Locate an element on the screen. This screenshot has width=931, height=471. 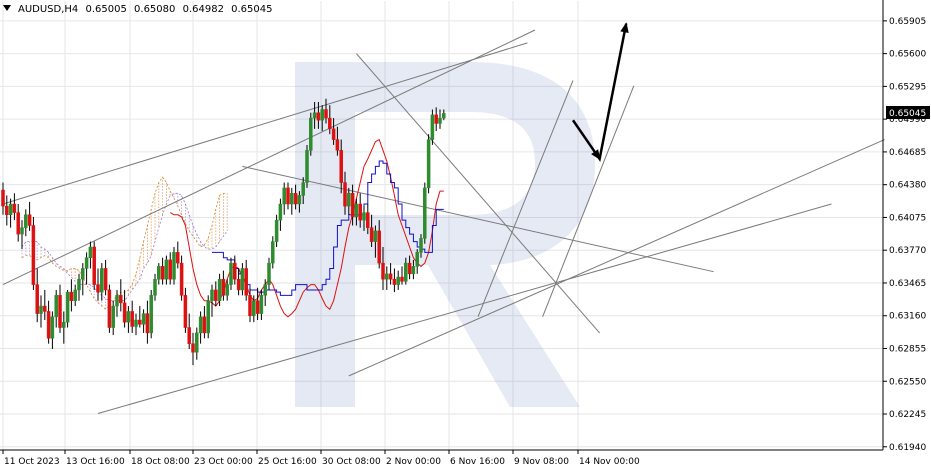
y-tick-label: 0.63770 is located at coordinates (907, 251).